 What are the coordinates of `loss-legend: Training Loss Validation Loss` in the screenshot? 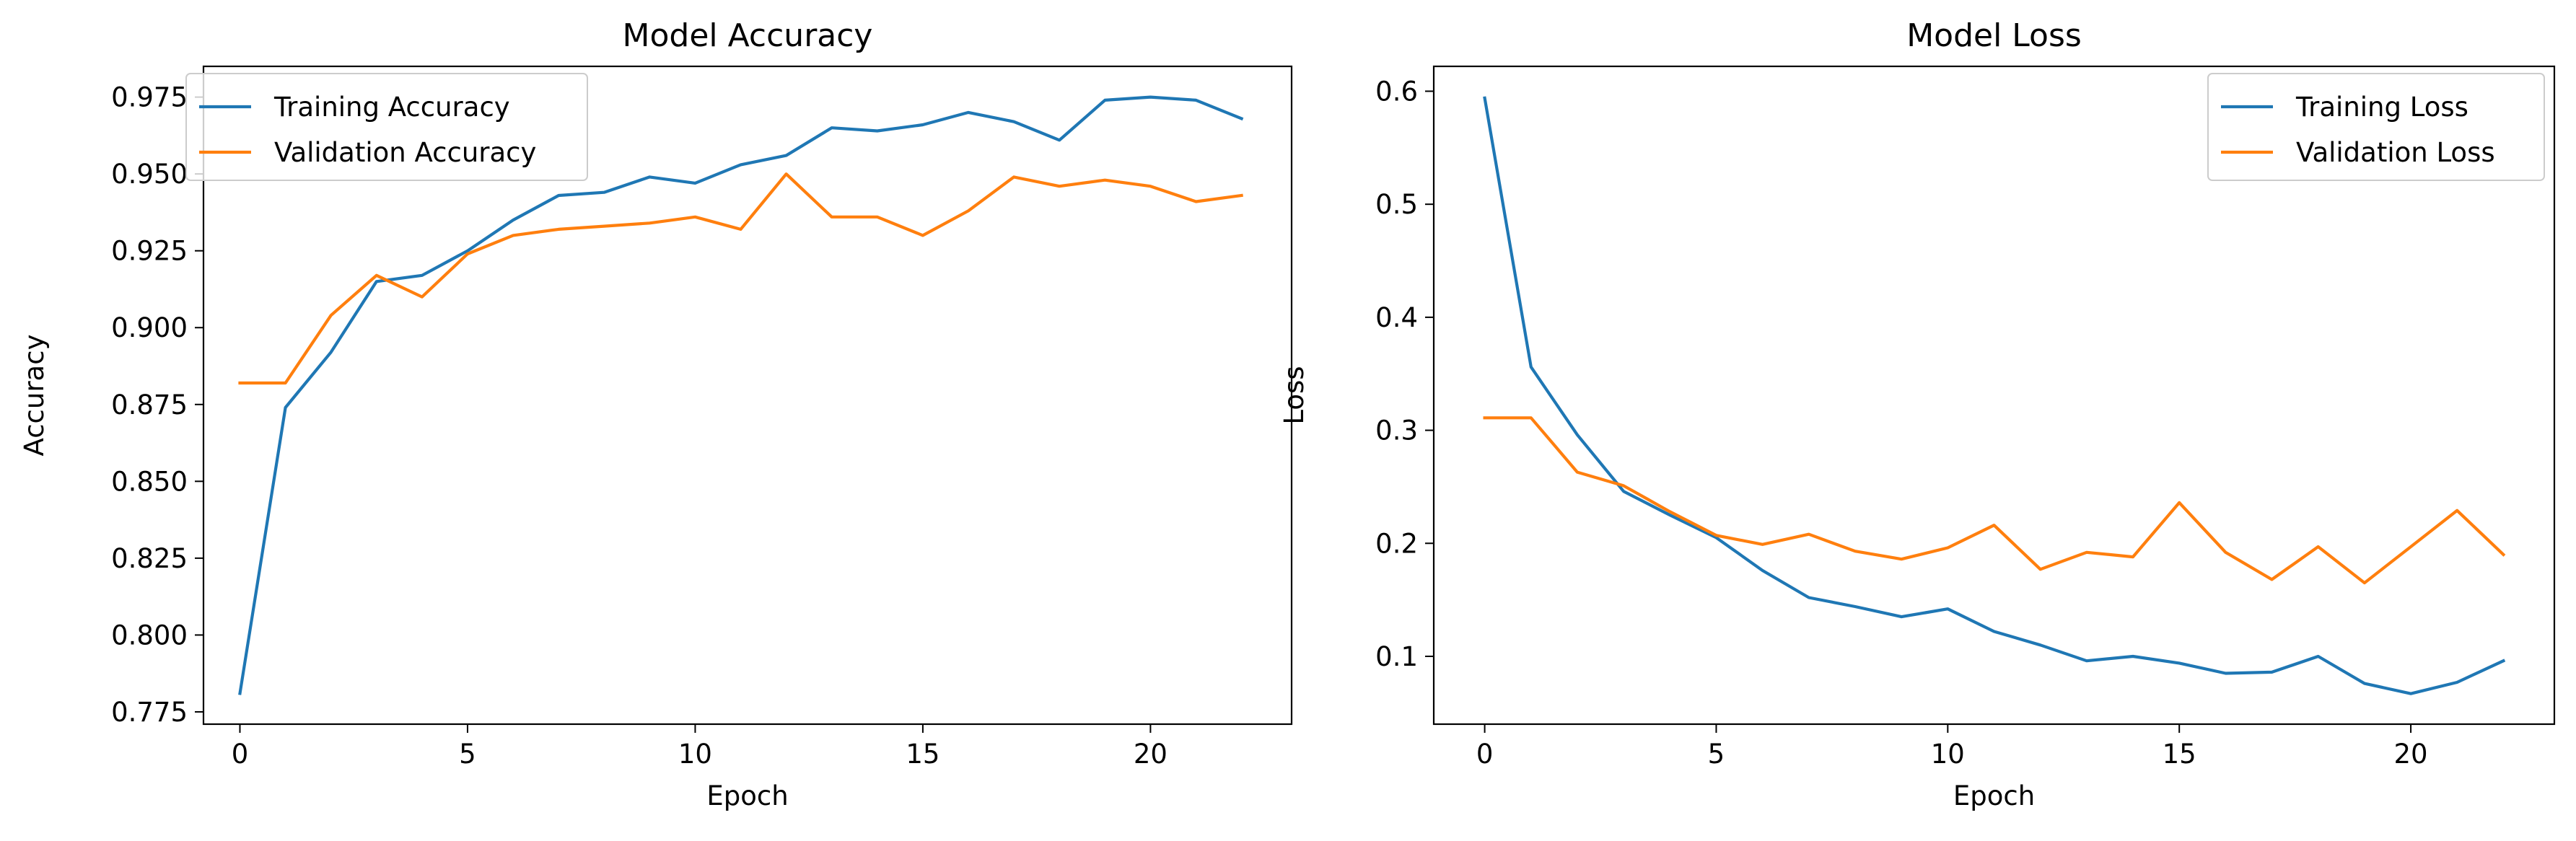 It's located at (2376, 127).